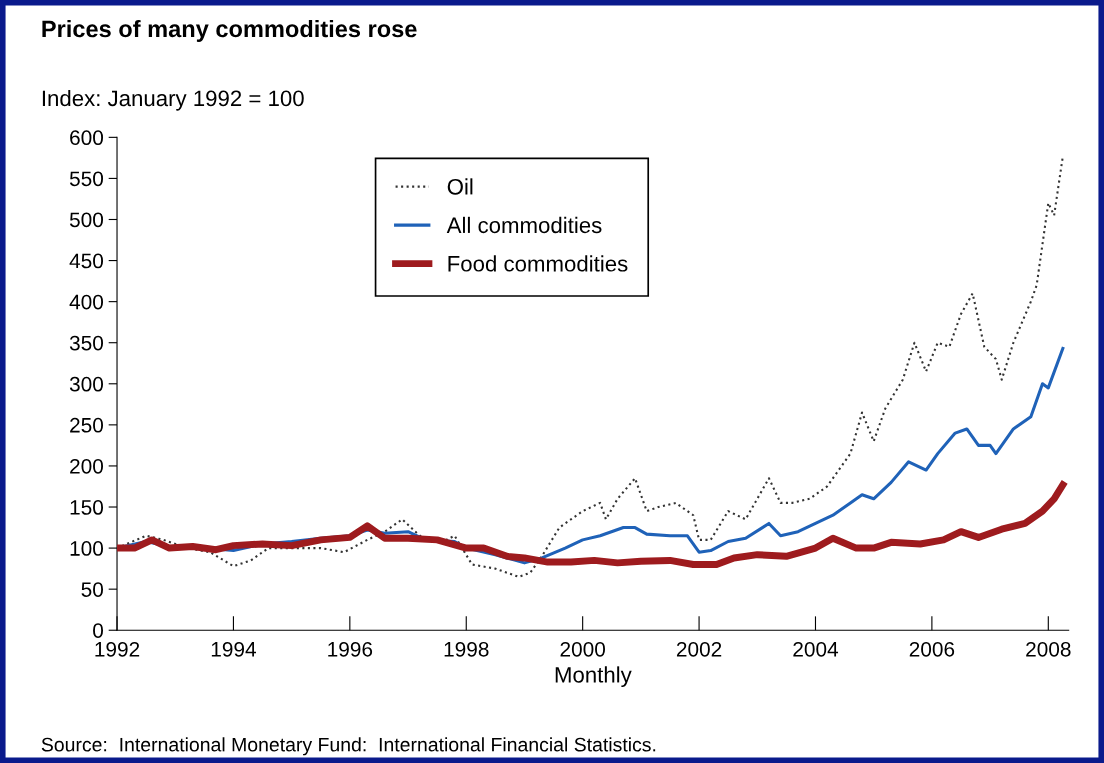 The height and width of the screenshot is (763, 1104). Describe the element at coordinates (350, 649) in the screenshot. I see `x-tick-label: 1996` at that location.